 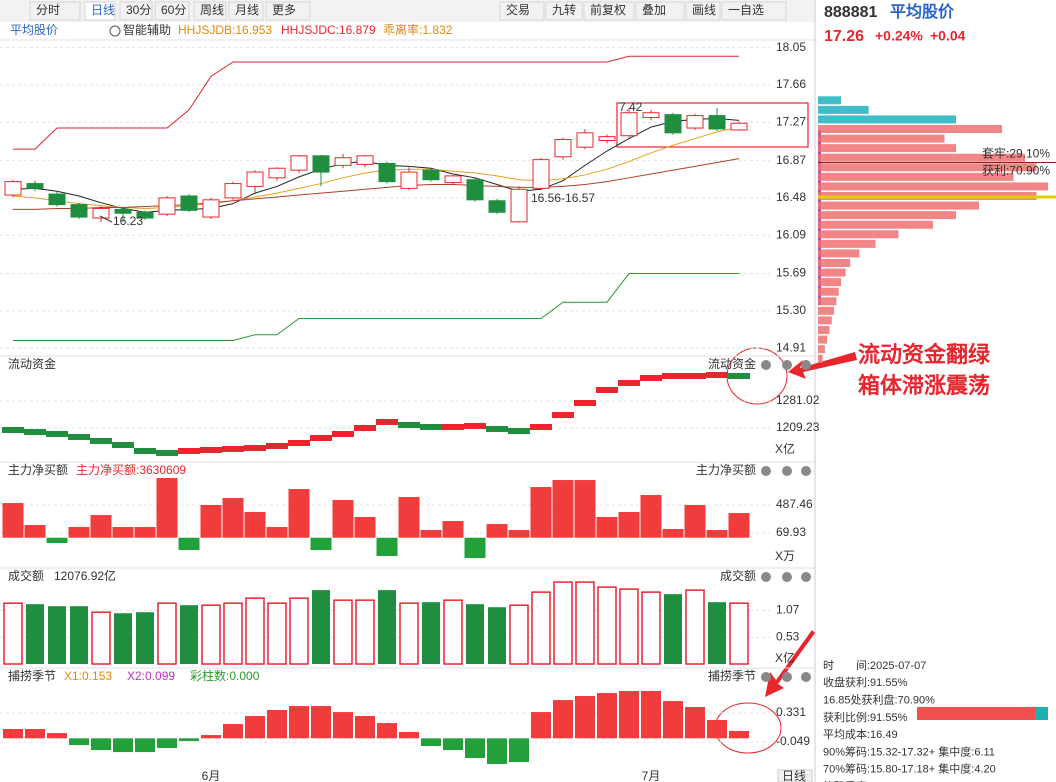 I want to click on toolbar-label: 九转, so click(x=564, y=9).